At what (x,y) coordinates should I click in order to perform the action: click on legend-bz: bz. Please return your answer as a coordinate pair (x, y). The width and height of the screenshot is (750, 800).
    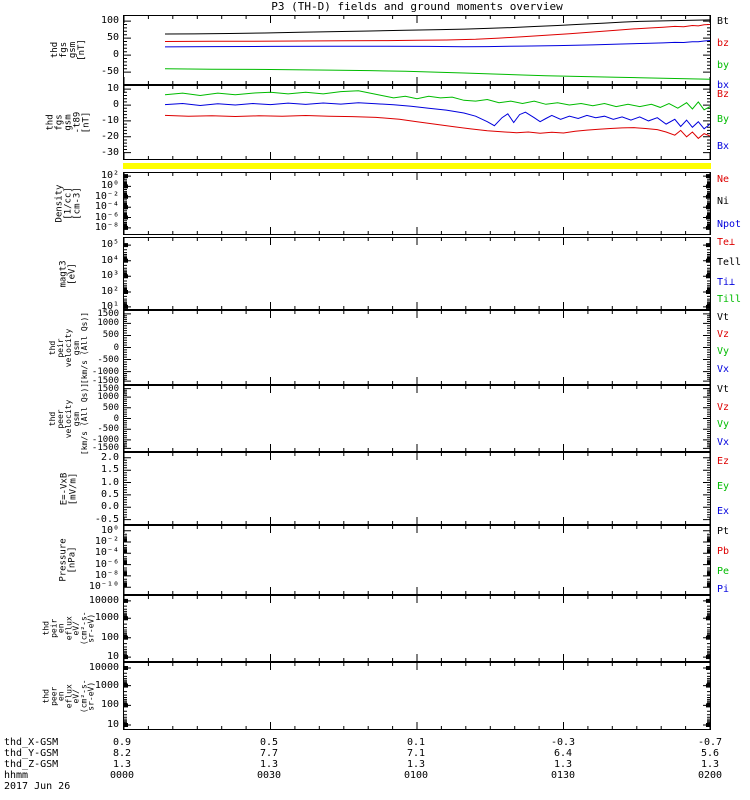
    Looking at the image, I should click on (723, 44).